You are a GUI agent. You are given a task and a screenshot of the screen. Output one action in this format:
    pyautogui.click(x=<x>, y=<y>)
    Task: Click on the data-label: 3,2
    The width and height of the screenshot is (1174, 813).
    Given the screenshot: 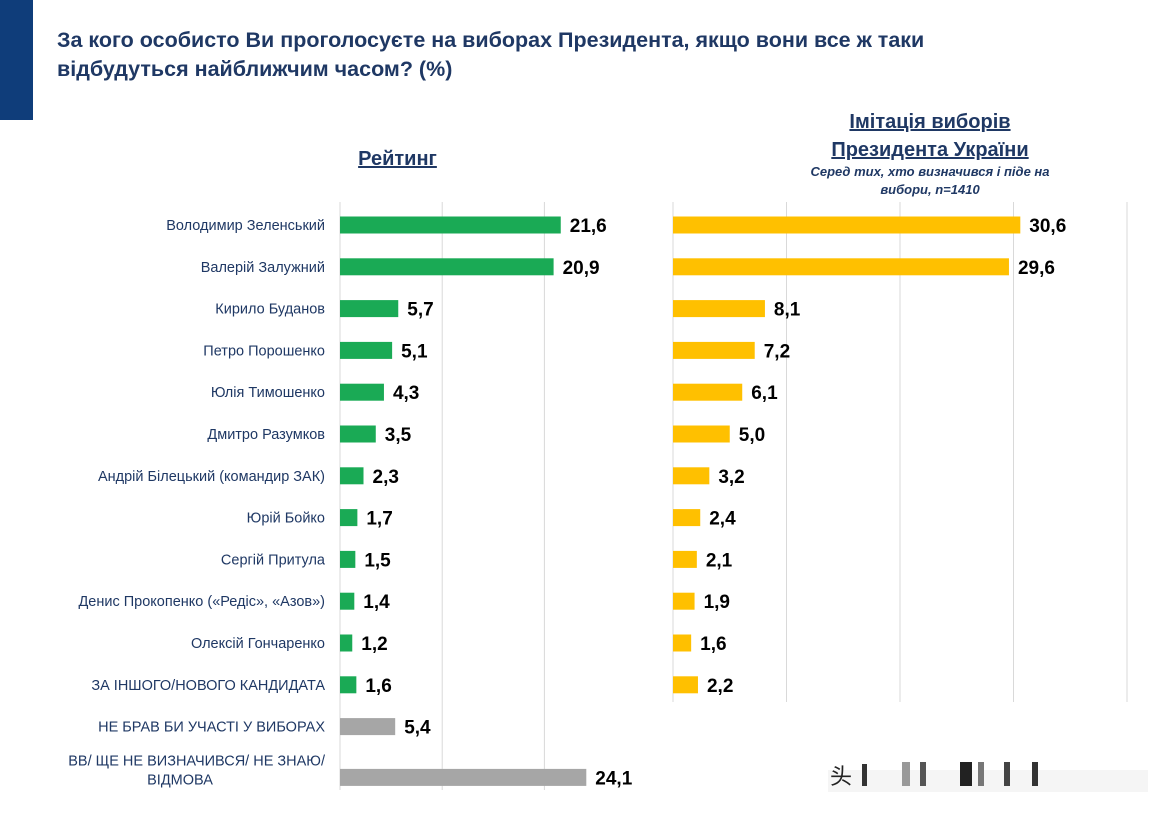 What is the action you would take?
    pyautogui.click(x=731, y=477)
    